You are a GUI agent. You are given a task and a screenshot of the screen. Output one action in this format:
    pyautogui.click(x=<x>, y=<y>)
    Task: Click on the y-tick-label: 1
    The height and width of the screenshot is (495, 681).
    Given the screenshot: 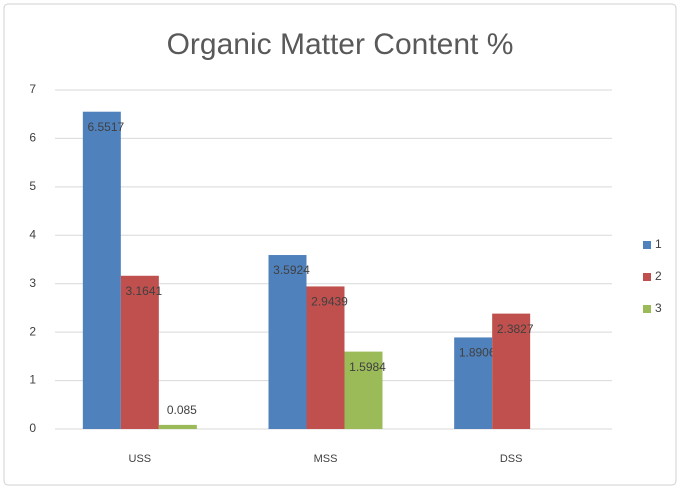 What is the action you would take?
    pyautogui.click(x=32, y=380)
    